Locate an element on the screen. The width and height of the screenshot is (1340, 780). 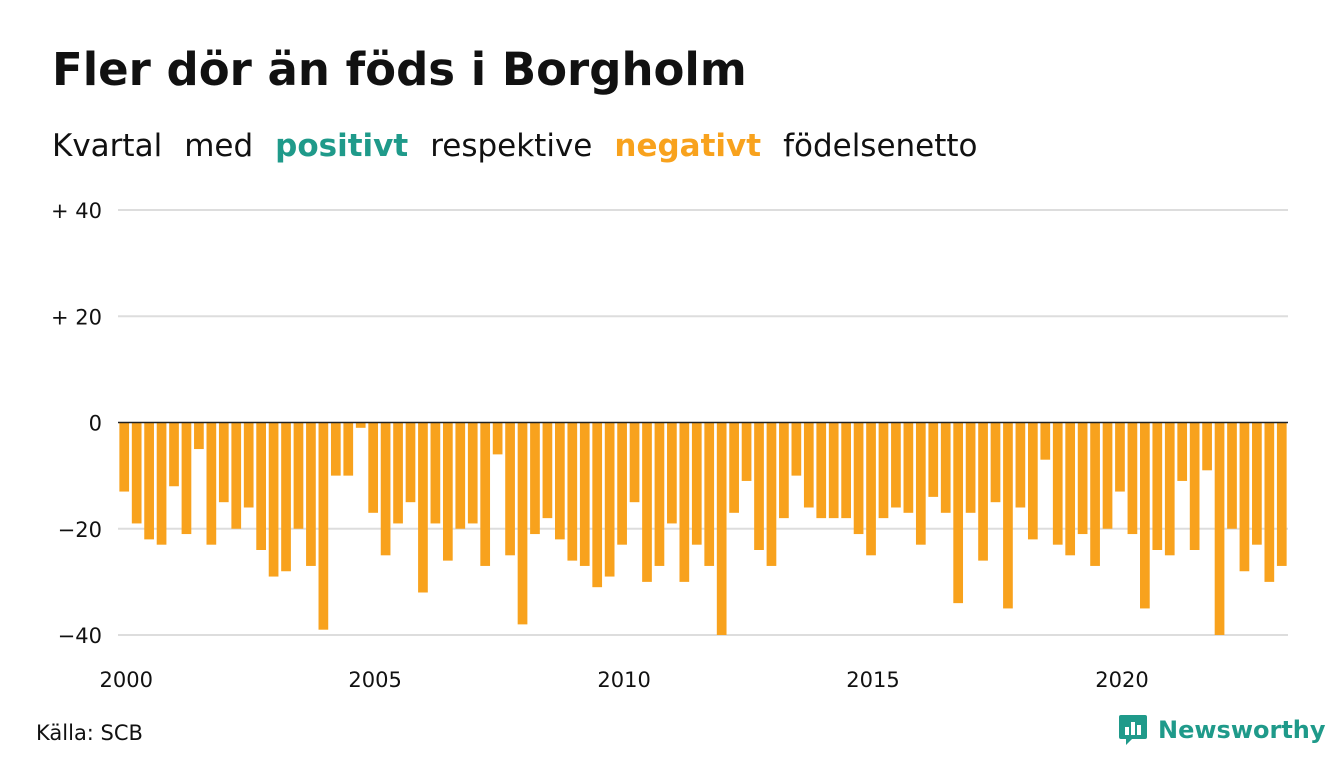
newsworthy-logo-icon is located at coordinates (1133, 730).